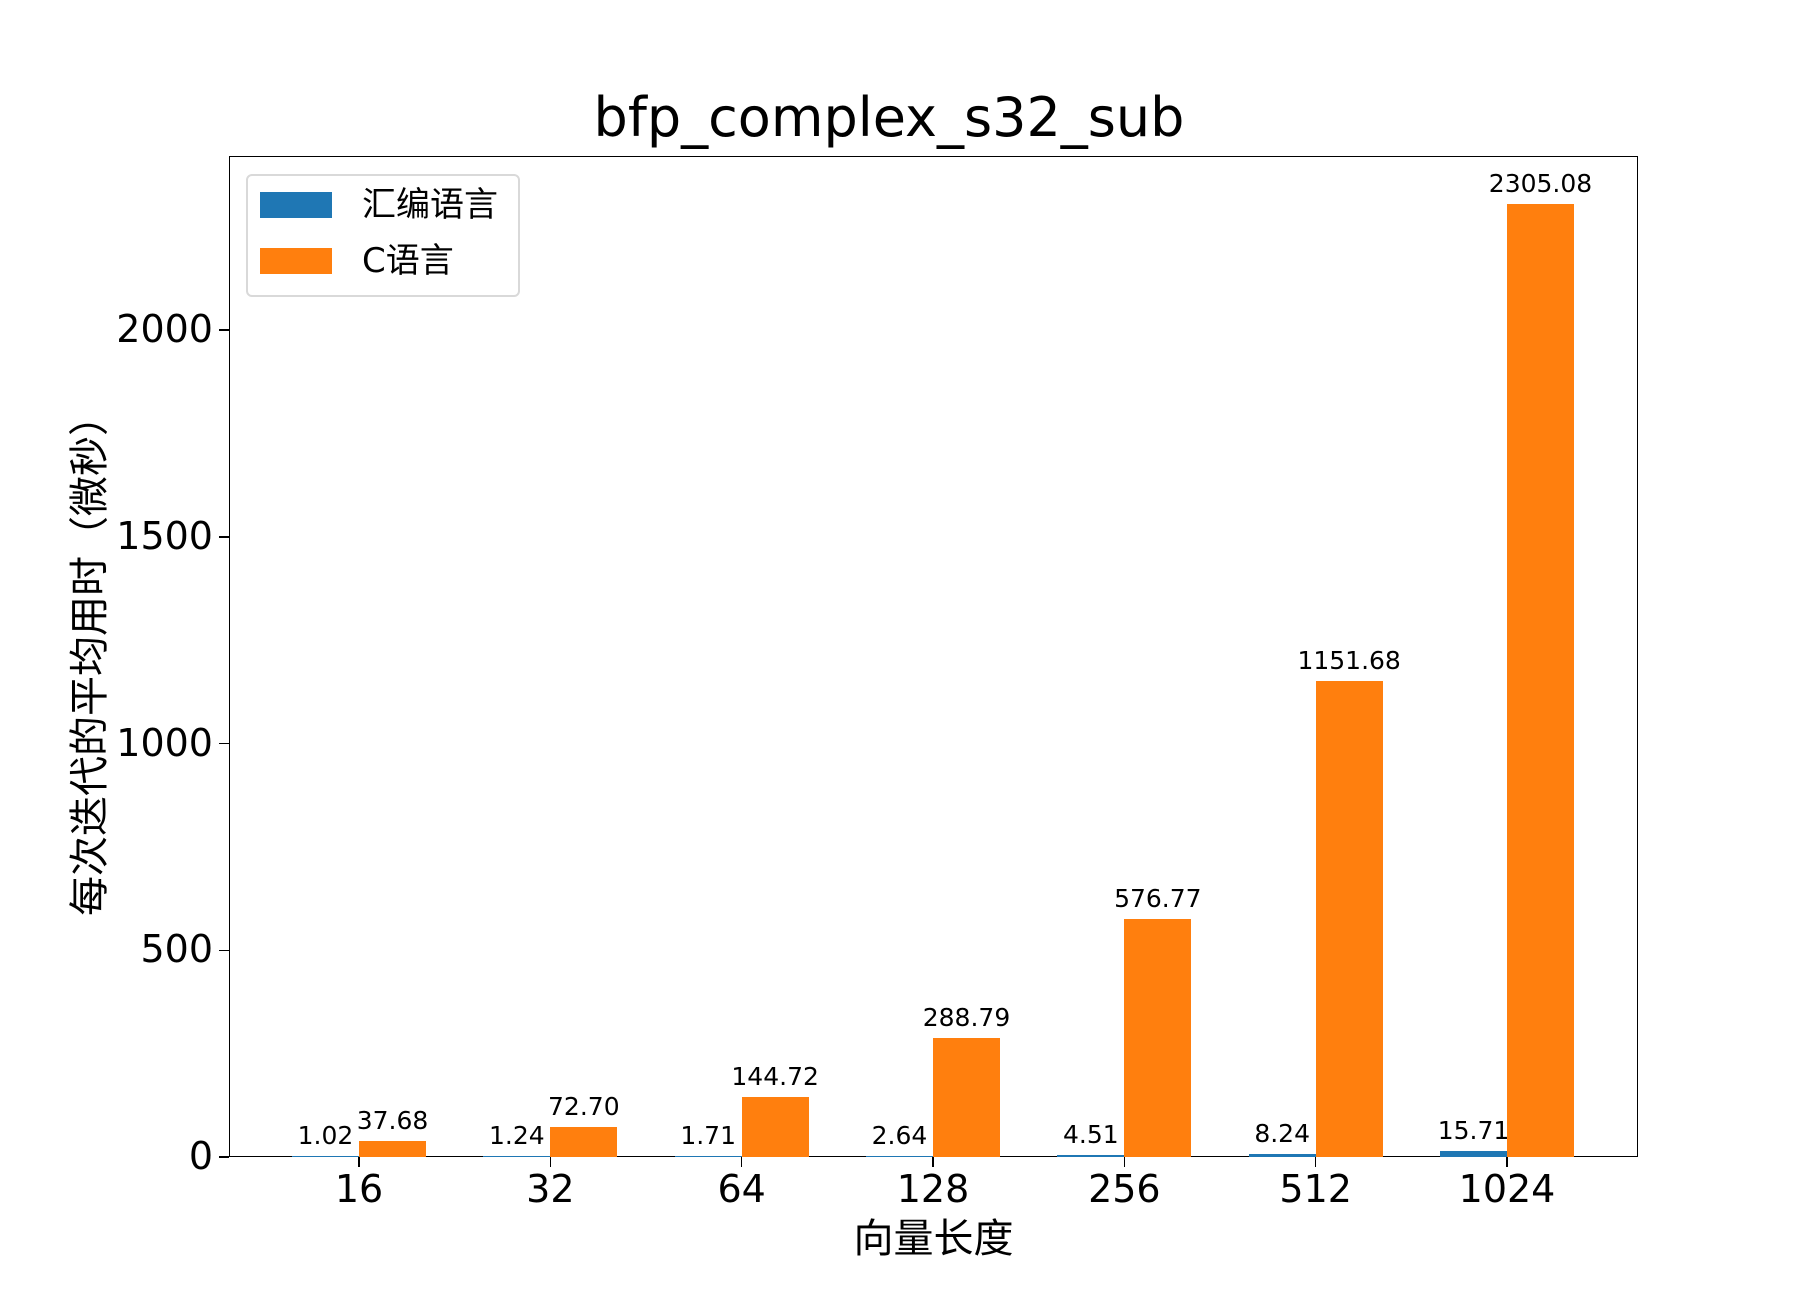 Image resolution: width=1820 pixels, height=1300 pixels. What do you see at coordinates (550, 1189) in the screenshot?
I see `x-tick-label: 32` at bounding box center [550, 1189].